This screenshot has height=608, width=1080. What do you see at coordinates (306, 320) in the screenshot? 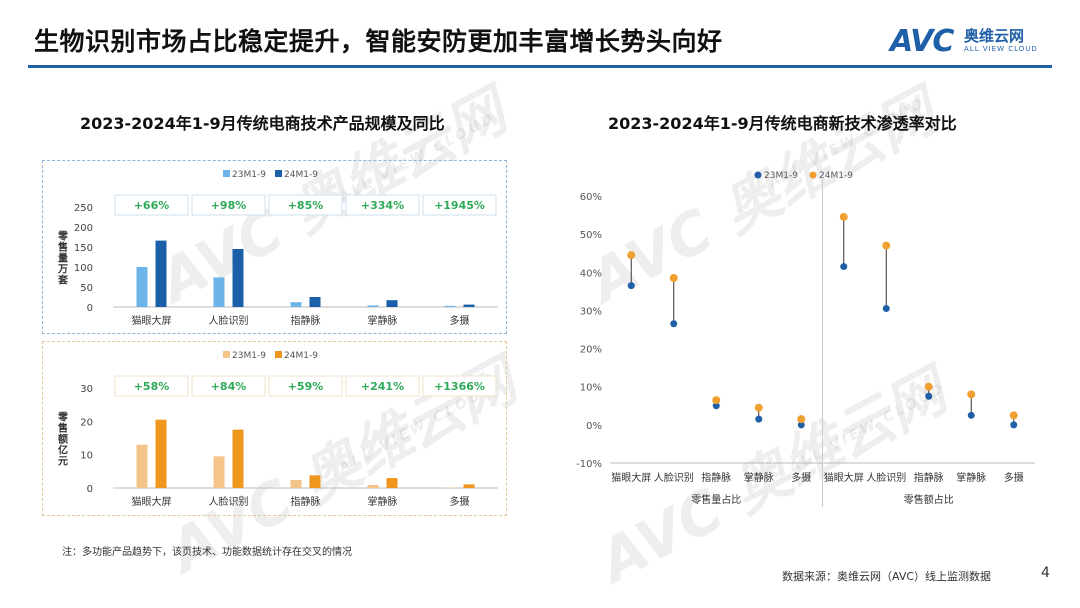
I see `x-tick-label: 指静脉` at bounding box center [306, 320].